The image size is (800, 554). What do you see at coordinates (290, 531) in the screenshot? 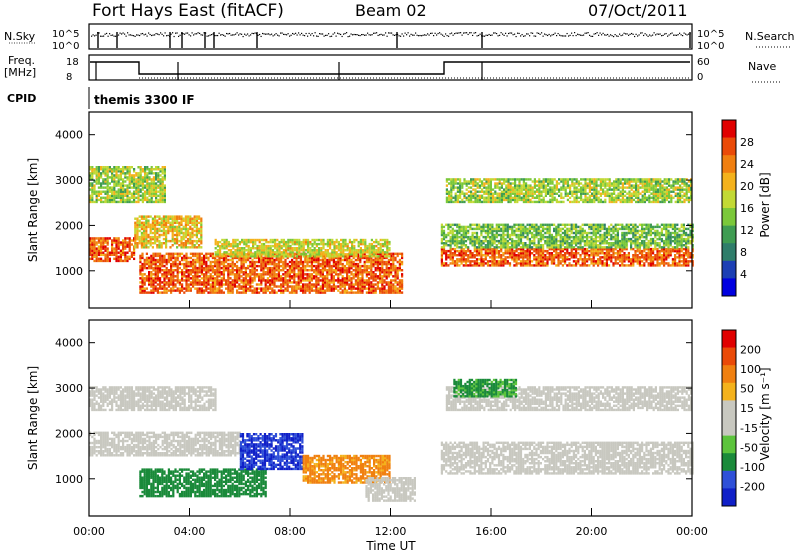
I see `x-tick-label-2: 08:00` at bounding box center [290, 531].